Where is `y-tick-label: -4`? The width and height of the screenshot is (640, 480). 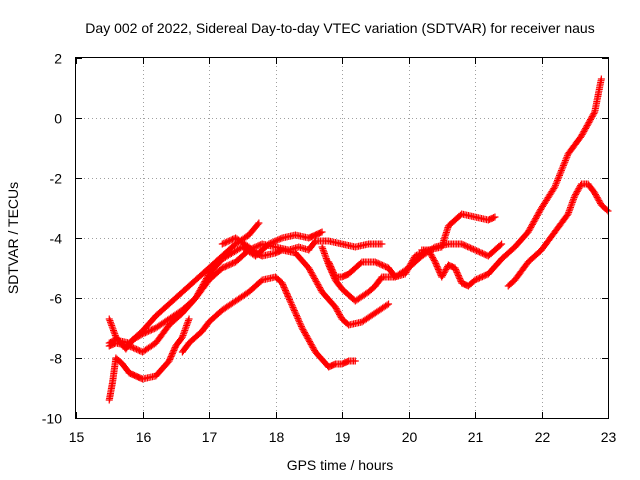
y-tick-label: -4 is located at coordinates (56, 239).